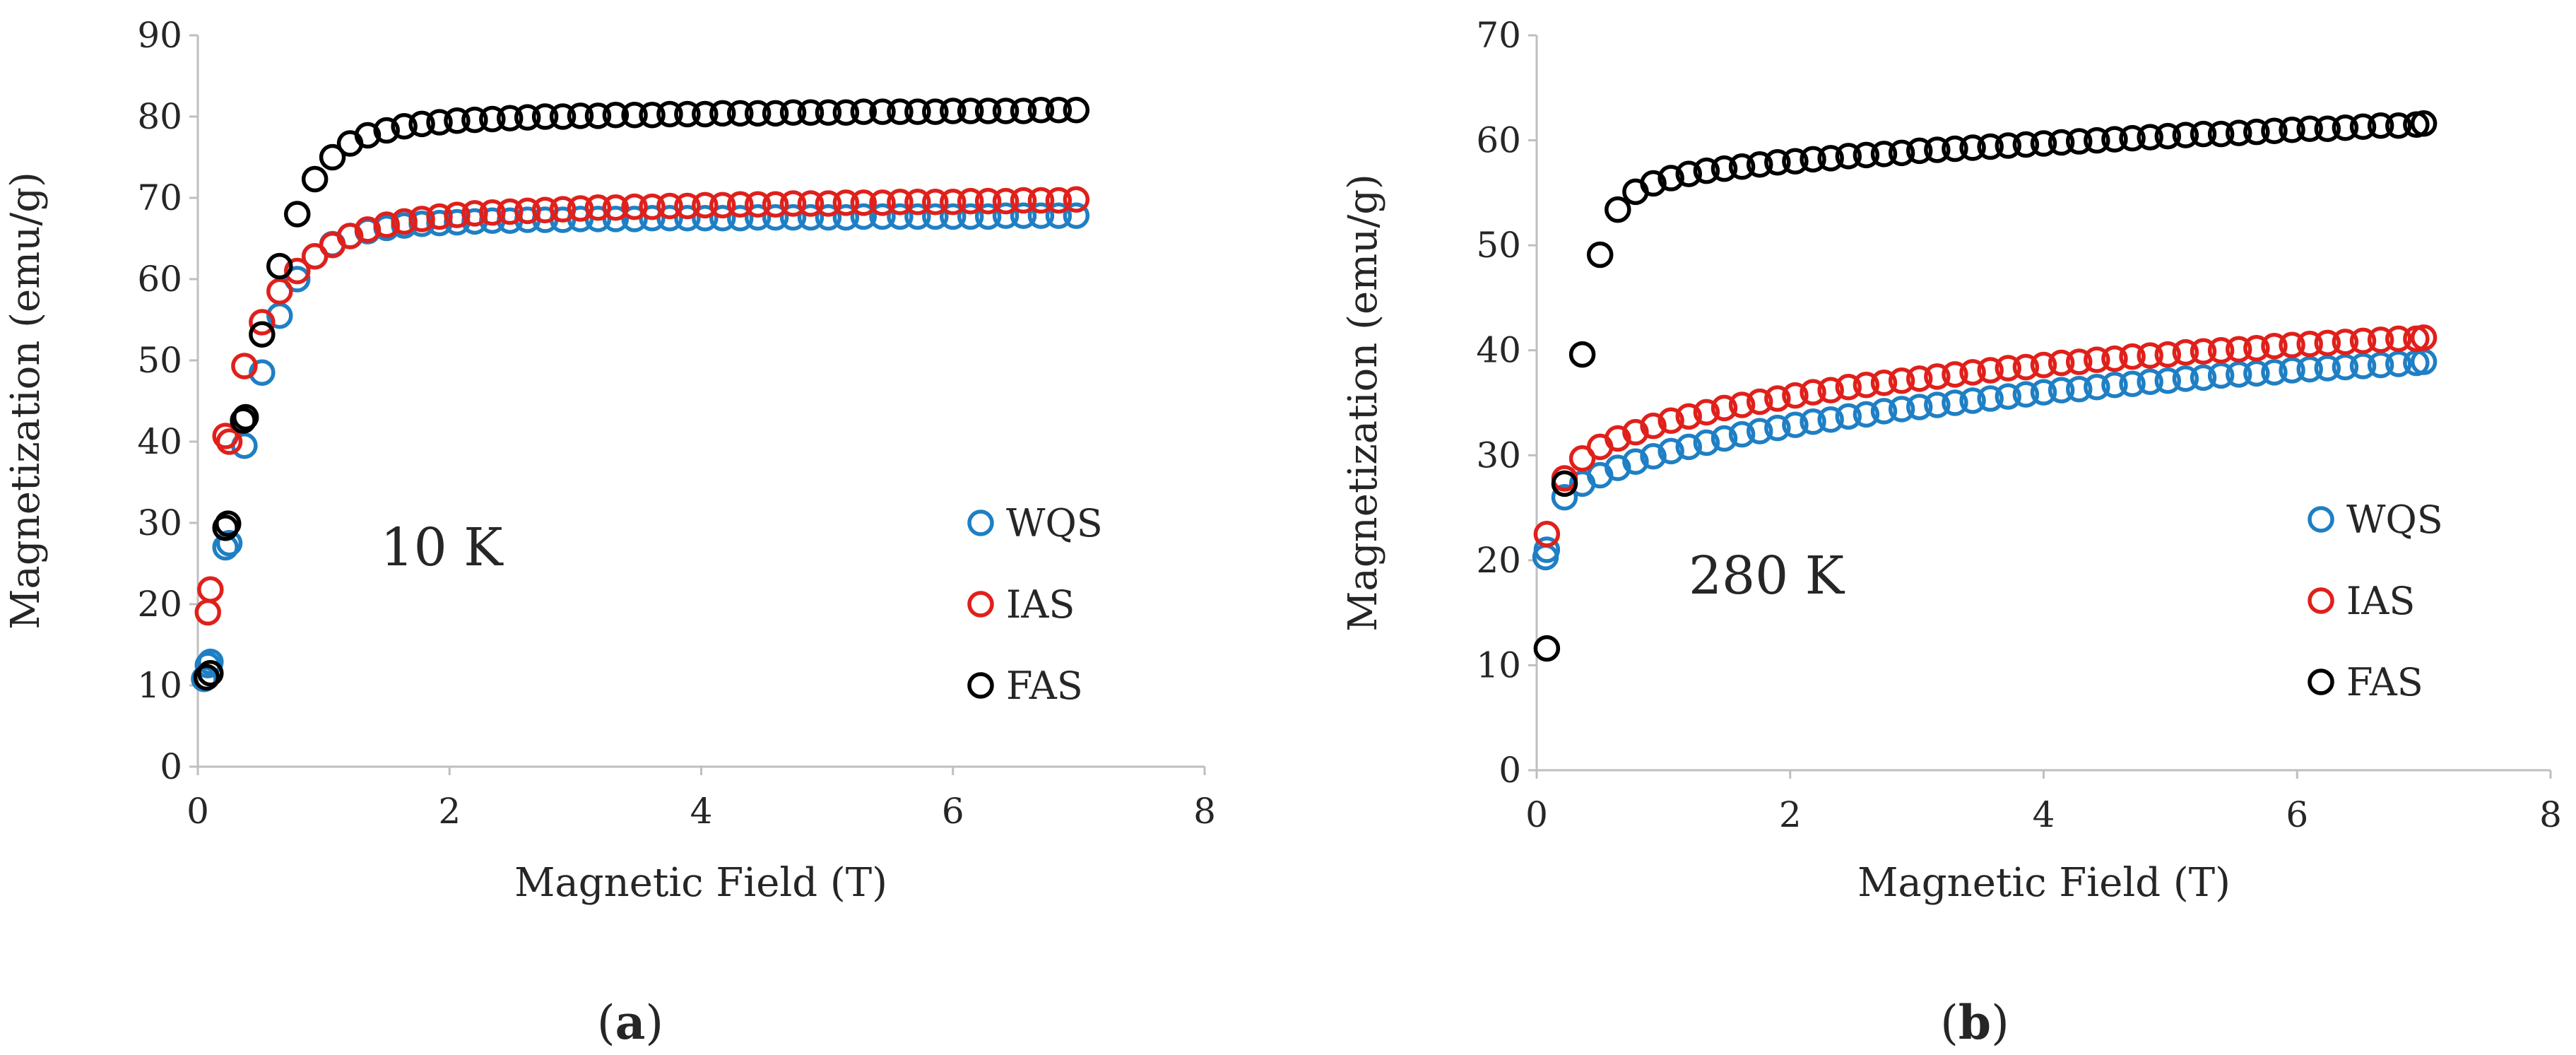 Image resolution: width=2576 pixels, height=1055 pixels. Describe the element at coordinates (1498, 456) in the screenshot. I see `y-tick-label: 30` at that location.